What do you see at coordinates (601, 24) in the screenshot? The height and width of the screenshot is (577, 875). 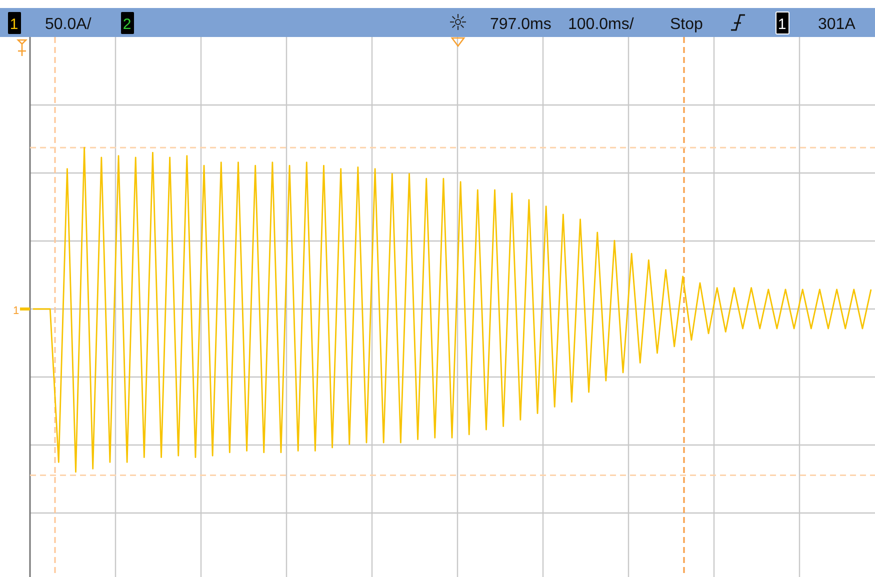 I see `text: 100.0ms/` at bounding box center [601, 24].